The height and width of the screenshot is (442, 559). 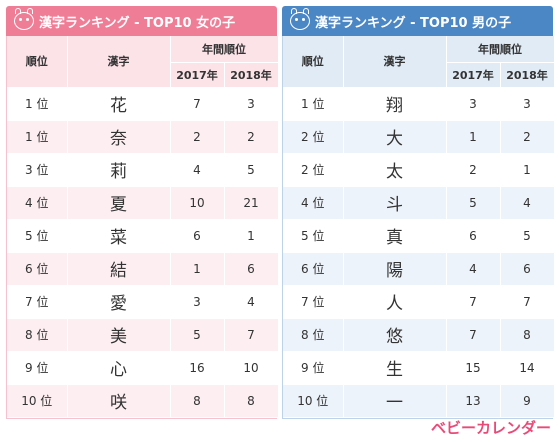 I want to click on table-row: 9 位生 15 14, so click(x=419, y=368).